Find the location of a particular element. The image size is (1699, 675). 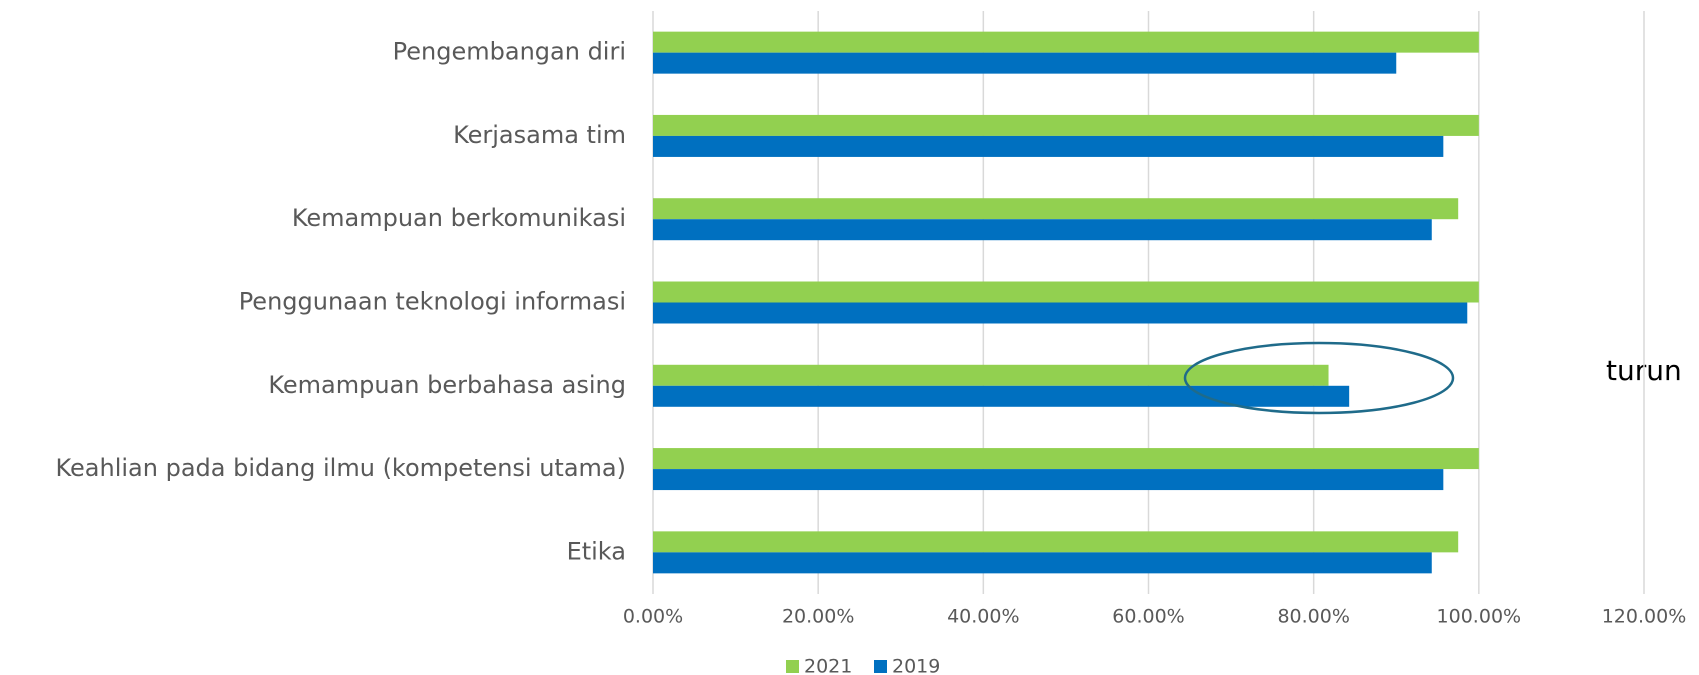

y-tick-label: Kemampuan berbahasa asing is located at coordinates (447, 385).